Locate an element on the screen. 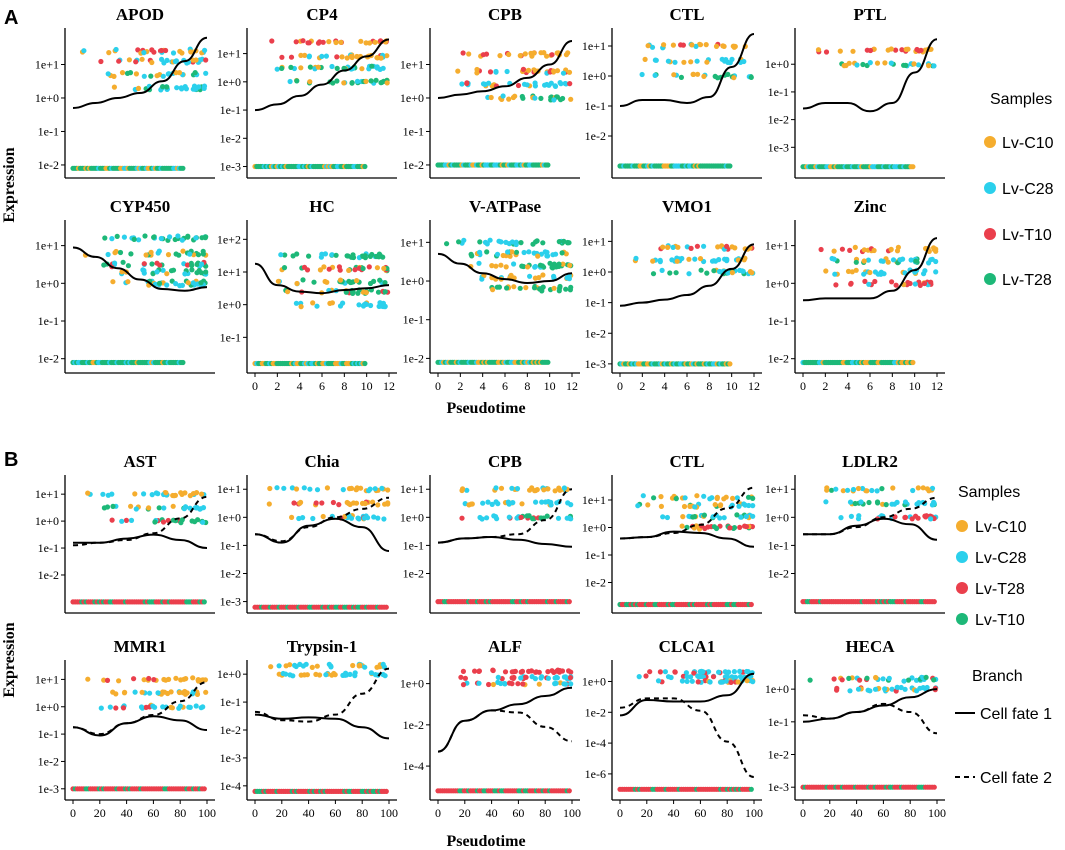 The image size is (1065, 850). plot-b-cpb-2-curve-dashed is located at coordinates (505, 516).